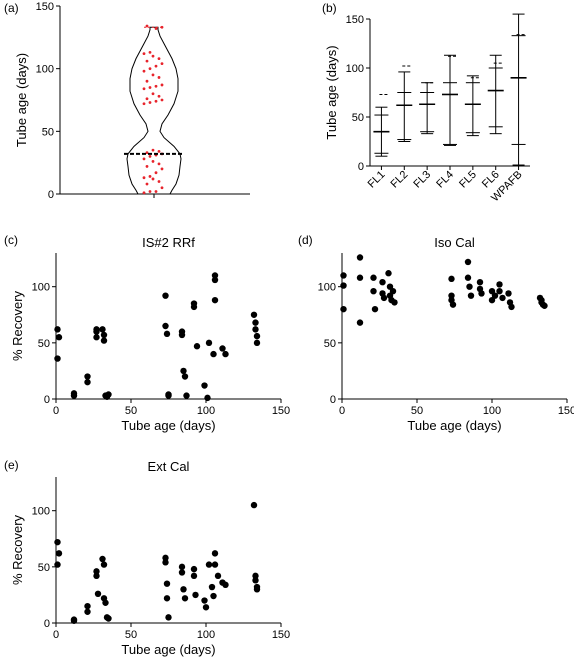 This screenshot has width=574, height=668. Describe the element at coordinates (17, 549) in the screenshot. I see `y-axis-label: % Recovery` at that location.